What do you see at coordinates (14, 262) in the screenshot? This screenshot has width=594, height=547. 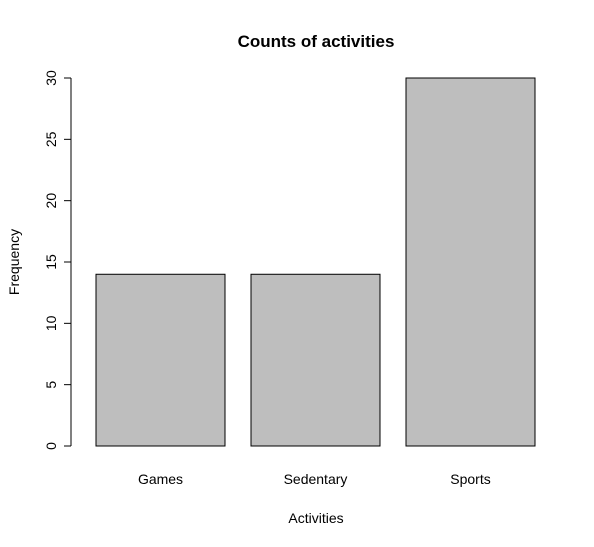 I see `y-axis-title: Frequency` at bounding box center [14, 262].